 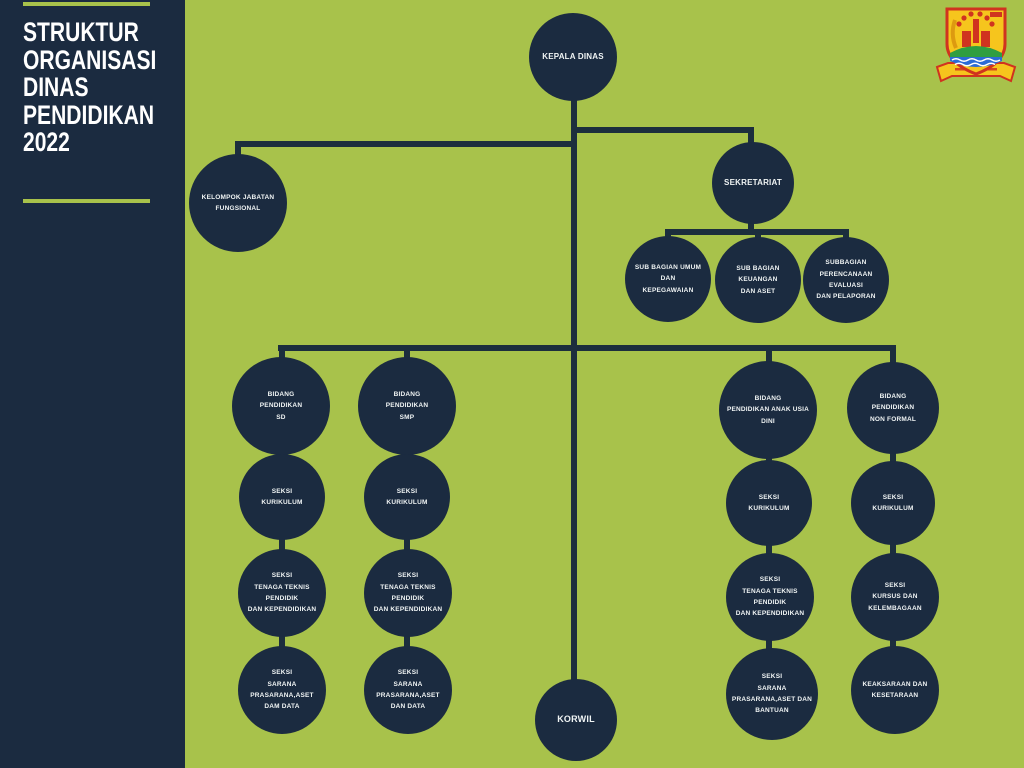 I want to click on org-node-label: SEKSI SARANA PRASARANA,ASET DAN BANTUAN, so click(x=772, y=694).